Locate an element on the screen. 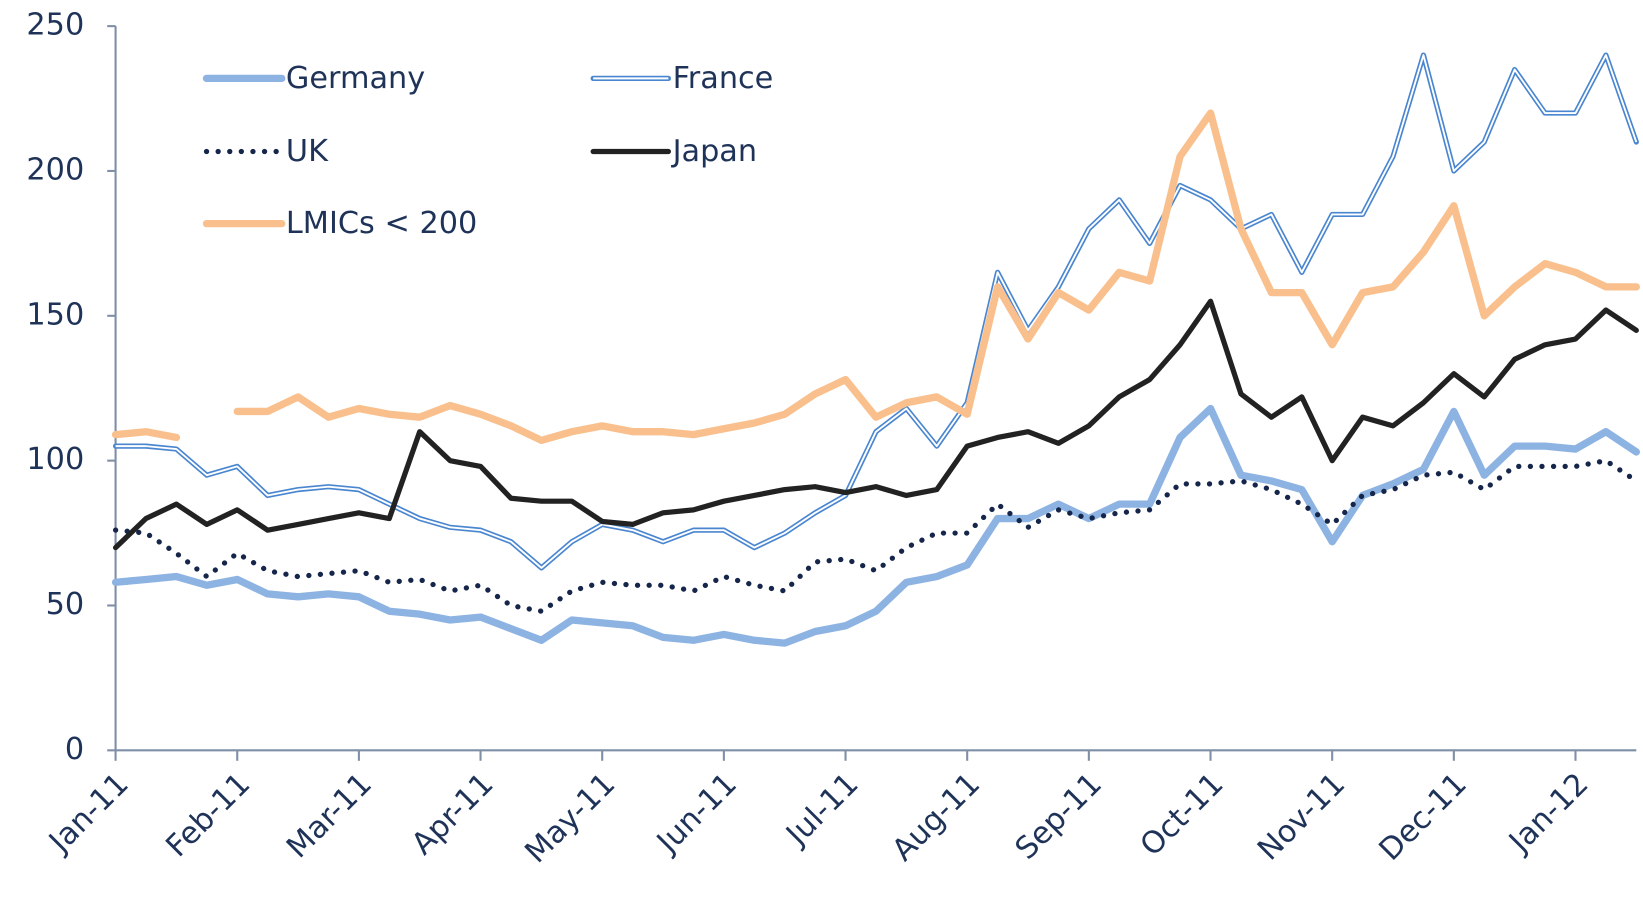 This screenshot has width=1643, height=905. legend: Germany France UK Japan LMICs < 200 is located at coordinates (488, 151).